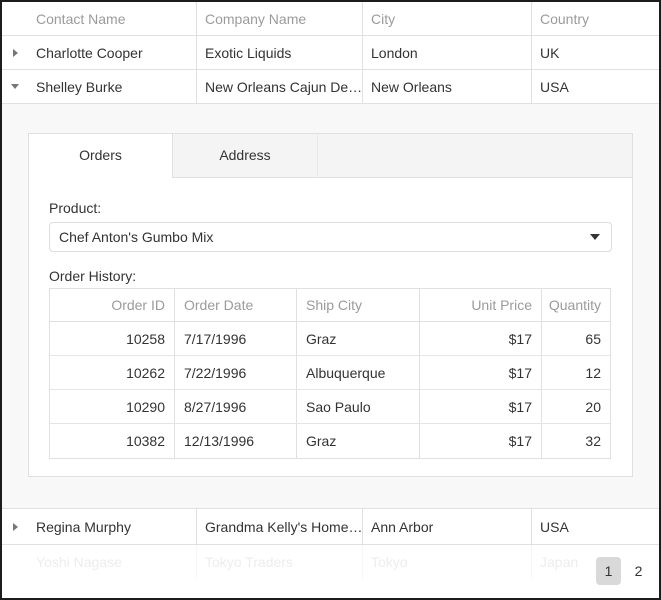  I want to click on pager: 1 2, so click(623, 571).